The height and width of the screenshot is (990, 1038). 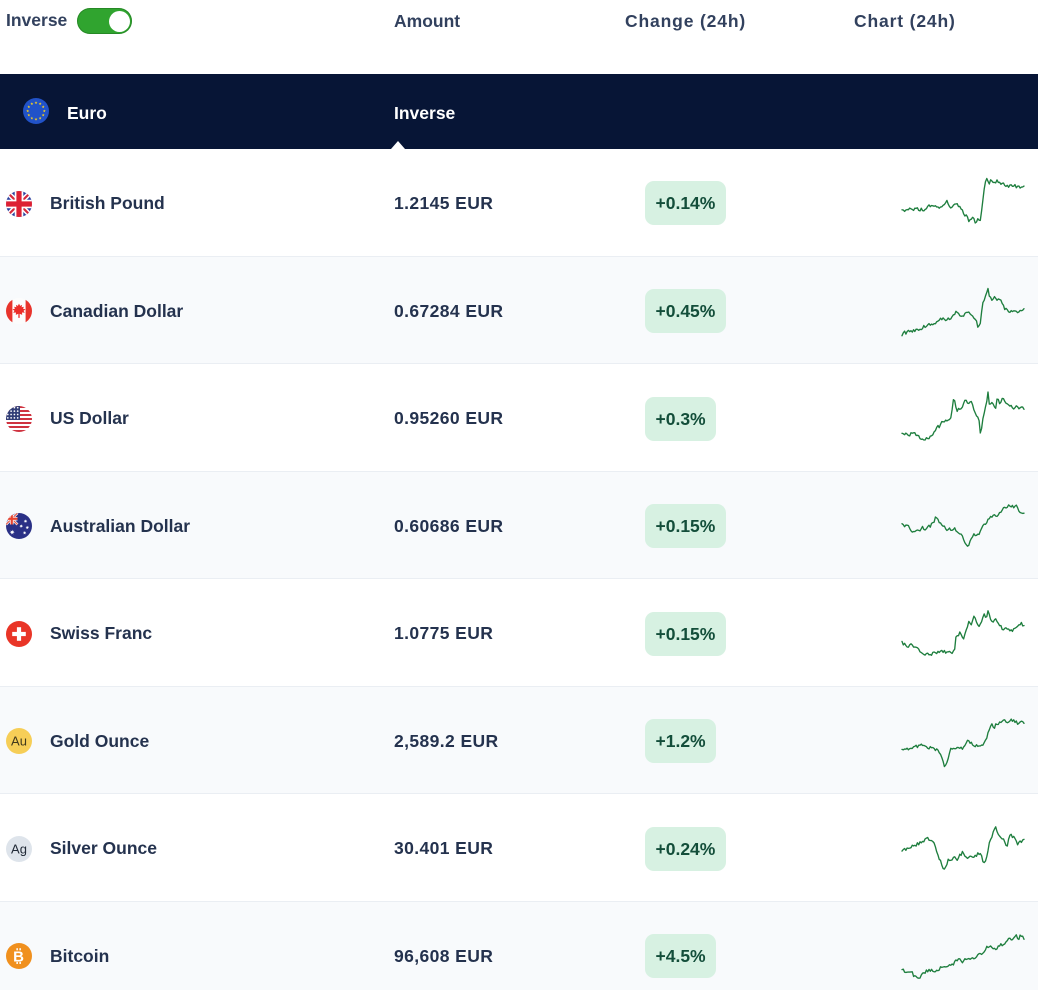 What do you see at coordinates (19, 741) in the screenshot?
I see `svg-text: Au` at bounding box center [19, 741].